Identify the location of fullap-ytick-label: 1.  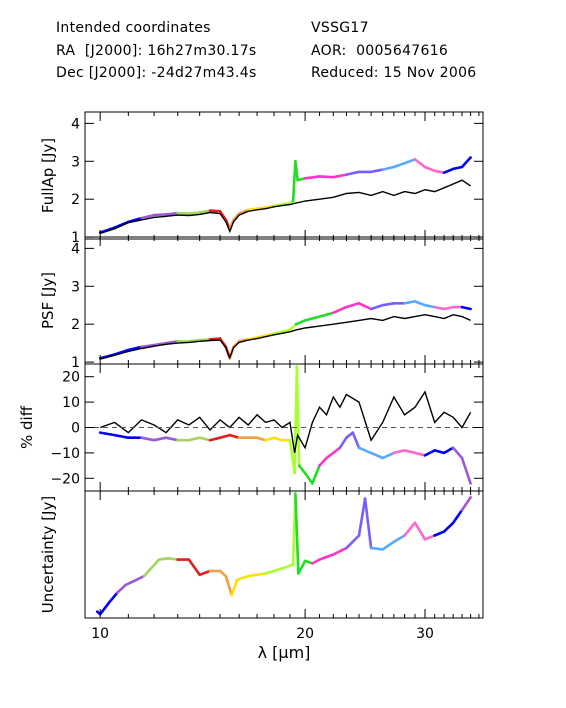
(75, 238).